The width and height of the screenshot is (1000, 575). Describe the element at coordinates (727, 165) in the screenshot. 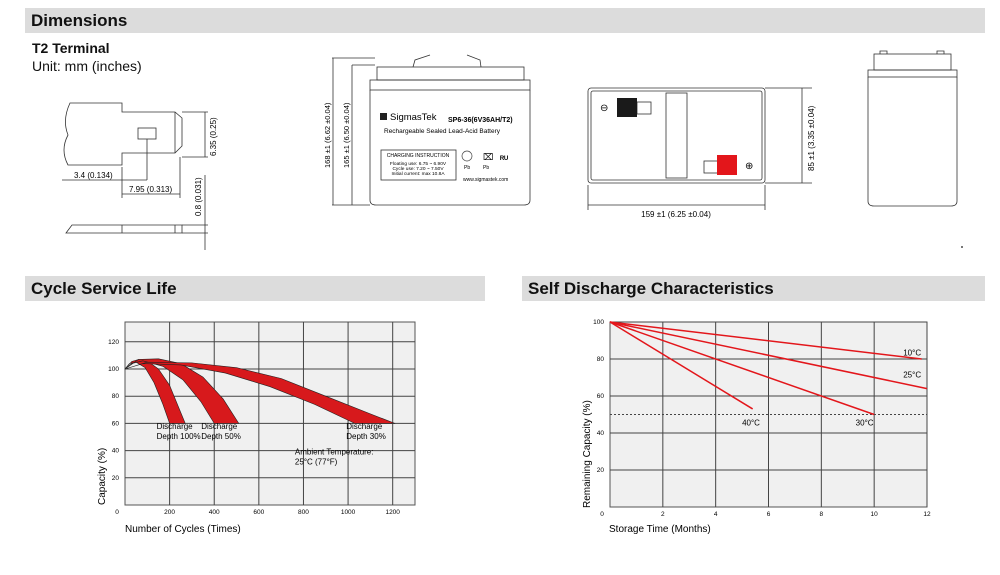

I see `positive-terminal` at that location.